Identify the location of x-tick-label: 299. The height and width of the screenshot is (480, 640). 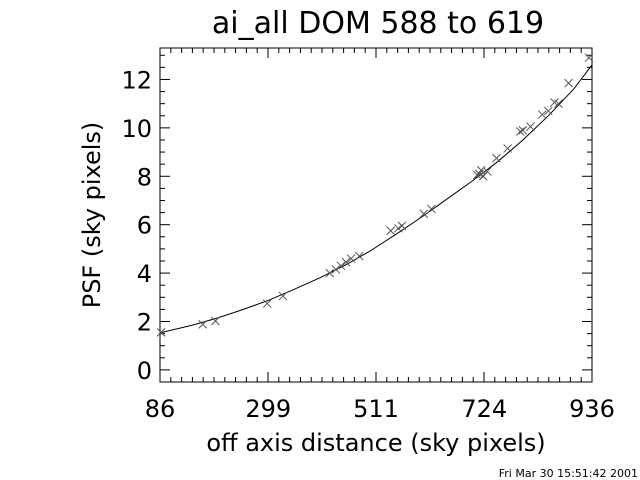
(268, 409).